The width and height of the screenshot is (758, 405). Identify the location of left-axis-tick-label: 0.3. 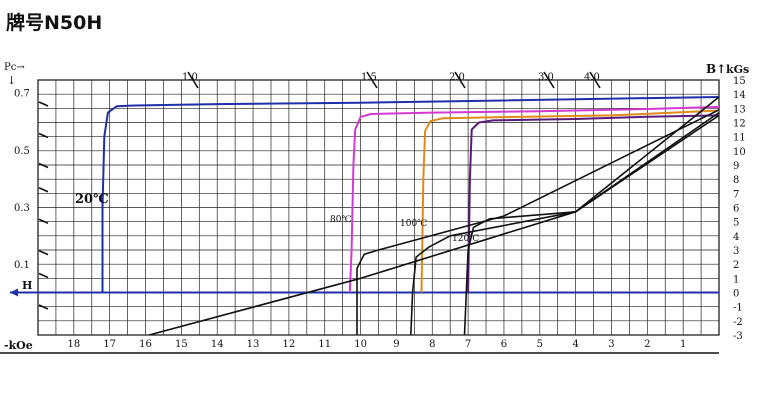
(22, 208).